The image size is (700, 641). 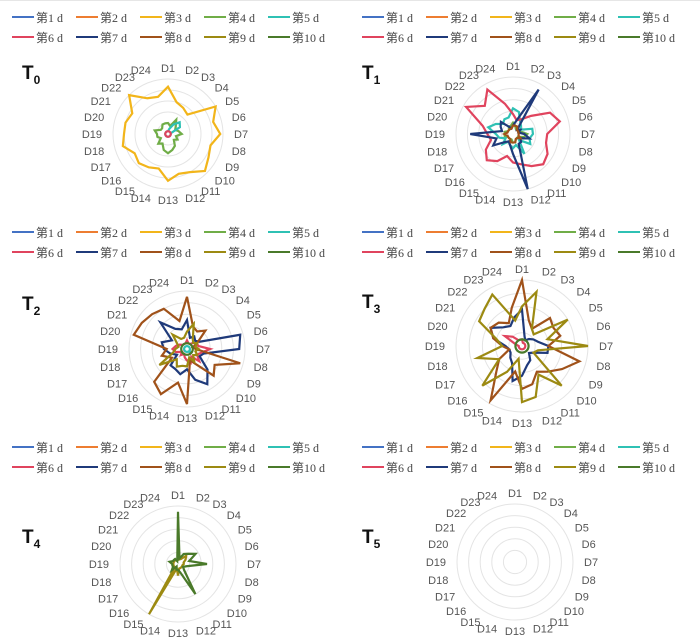 I want to click on legend-label: 第10 d, so click(x=659, y=467).